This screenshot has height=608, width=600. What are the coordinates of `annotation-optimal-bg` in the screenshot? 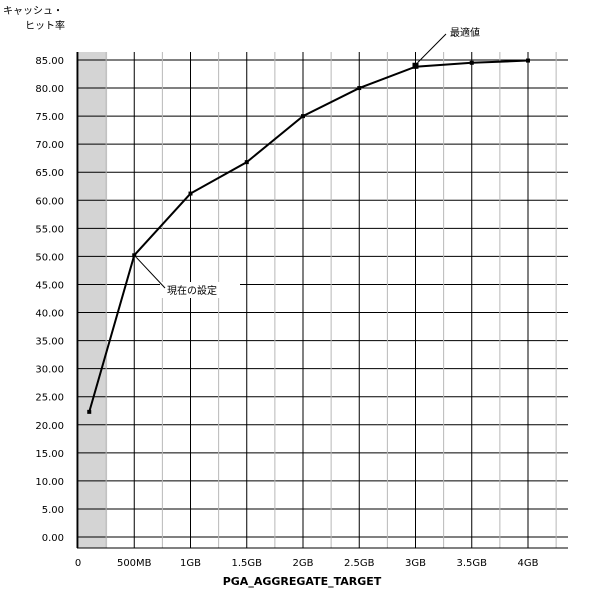 It's located at (470, 32).